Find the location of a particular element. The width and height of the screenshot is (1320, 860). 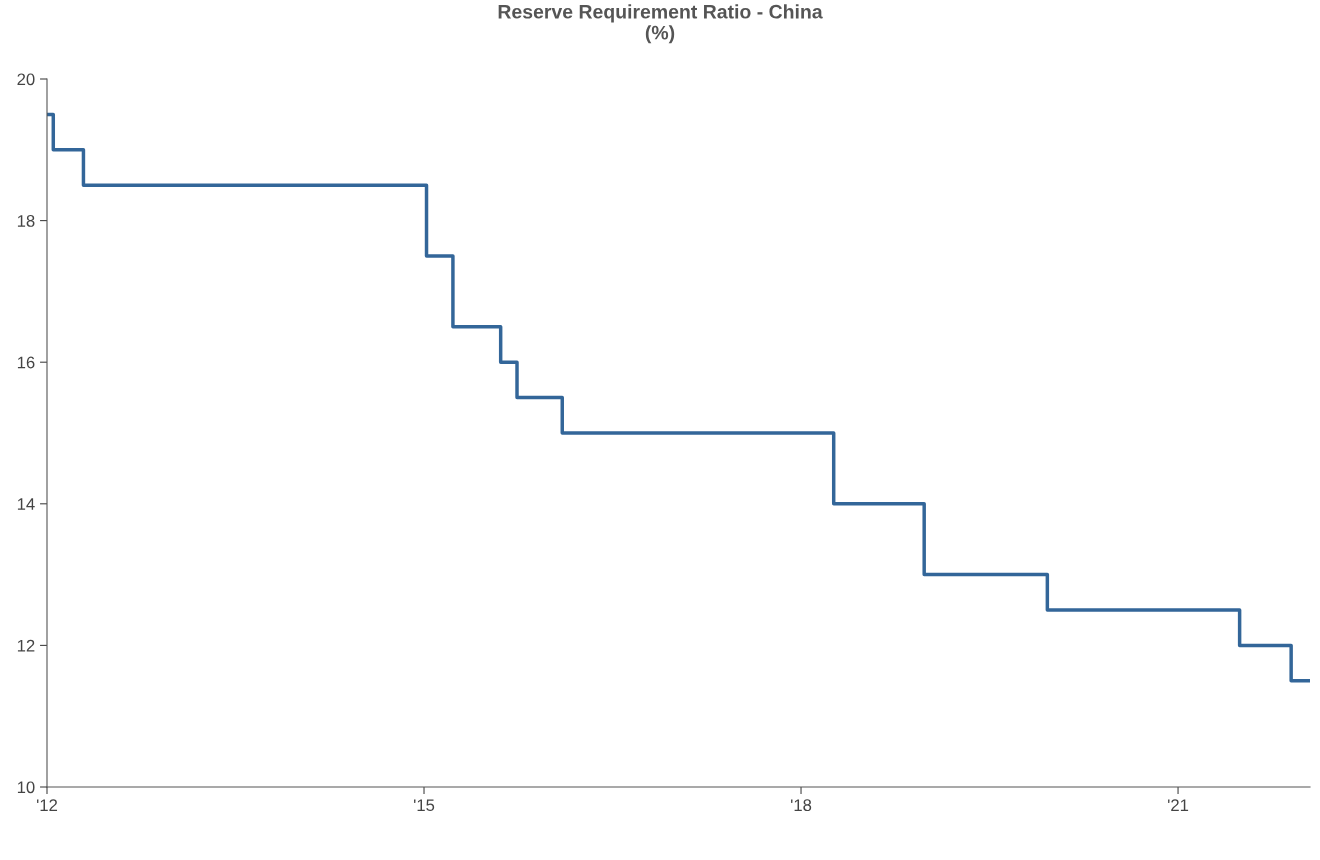

y-tick-label: 16 is located at coordinates (26, 362).